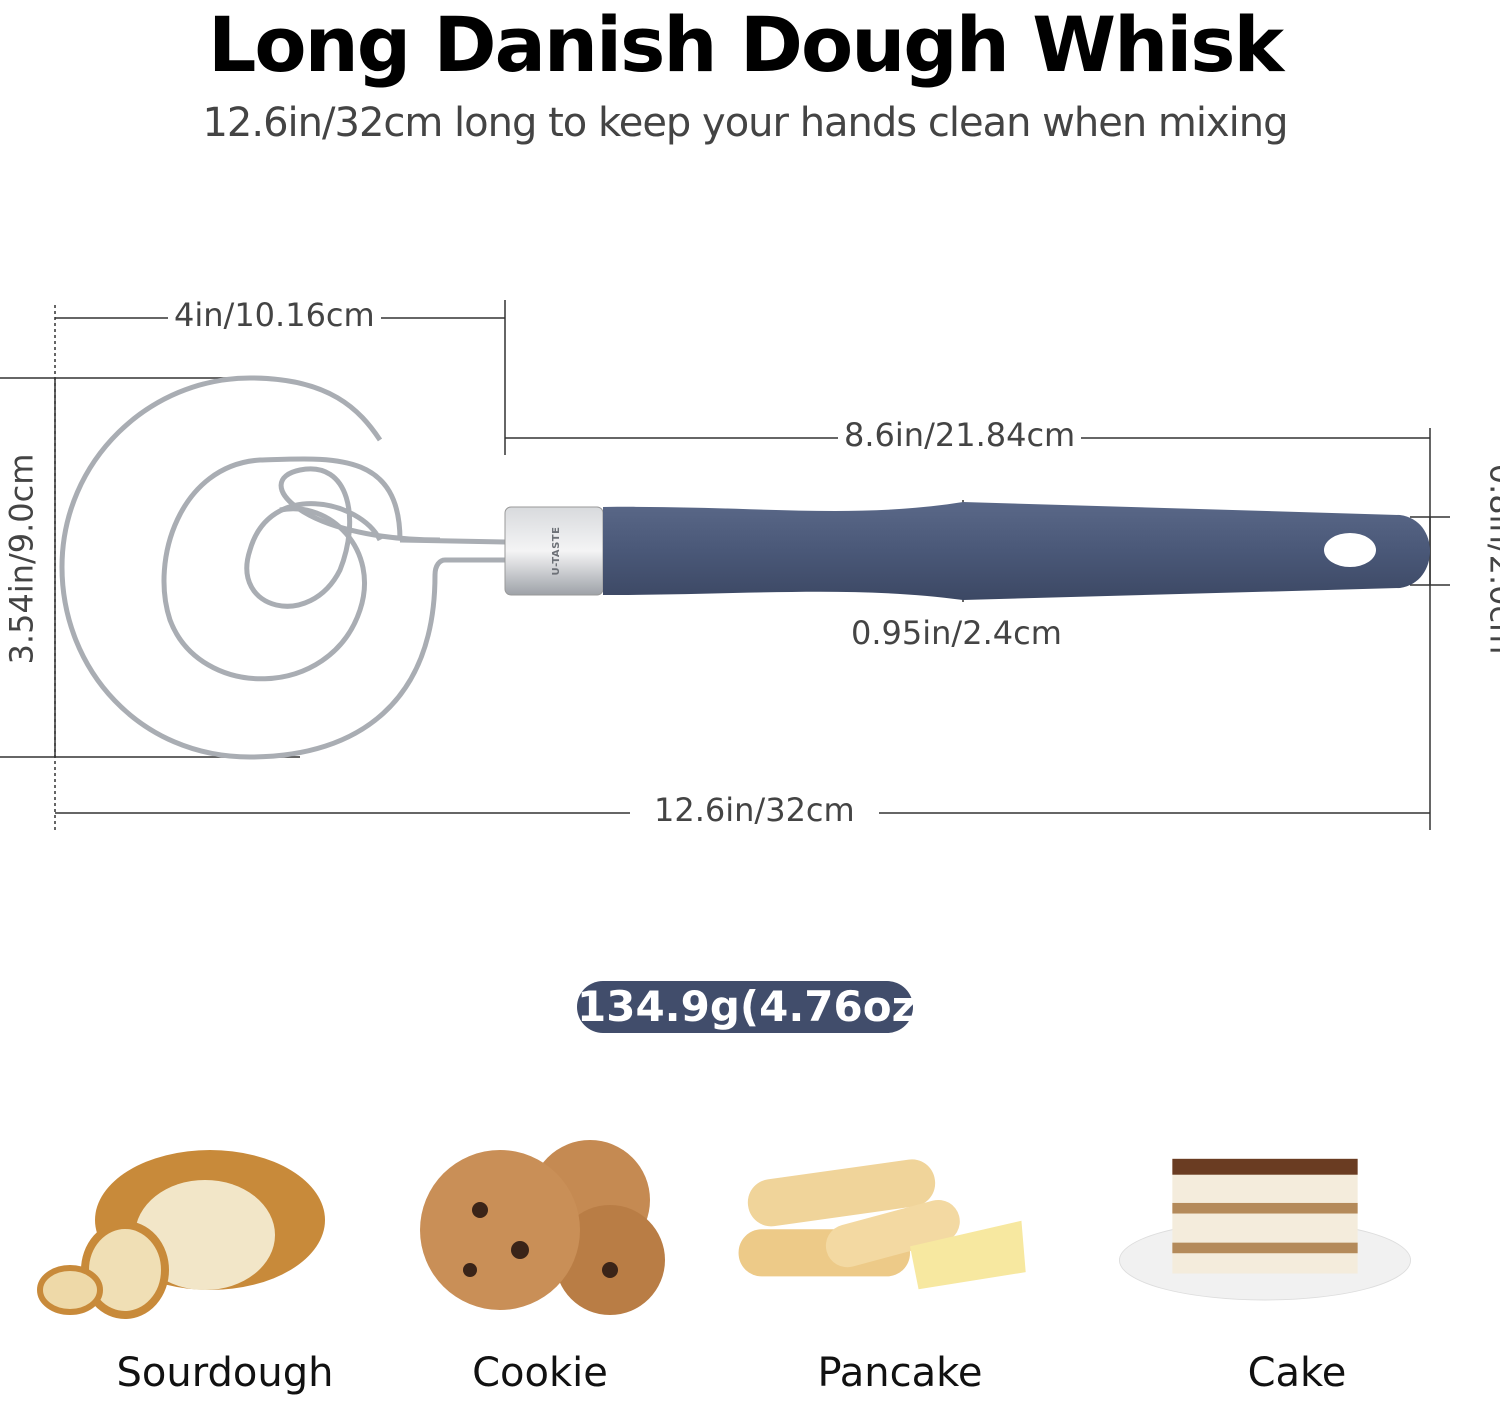  Describe the element at coordinates (540, 1373) in the screenshot. I see `use-label-cookie: Cookie` at that location.